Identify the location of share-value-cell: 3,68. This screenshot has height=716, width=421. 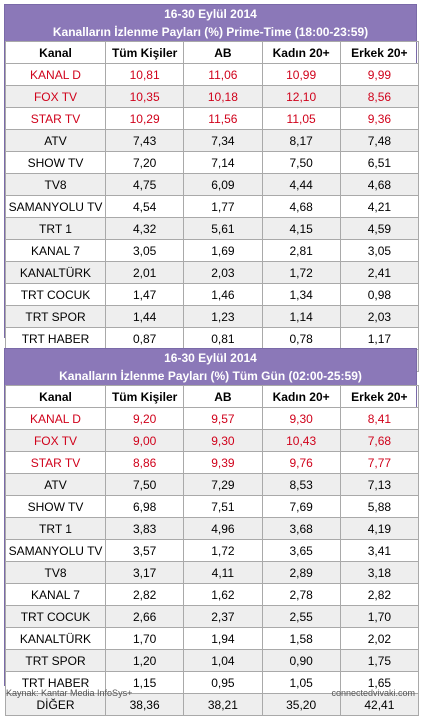
(301, 528).